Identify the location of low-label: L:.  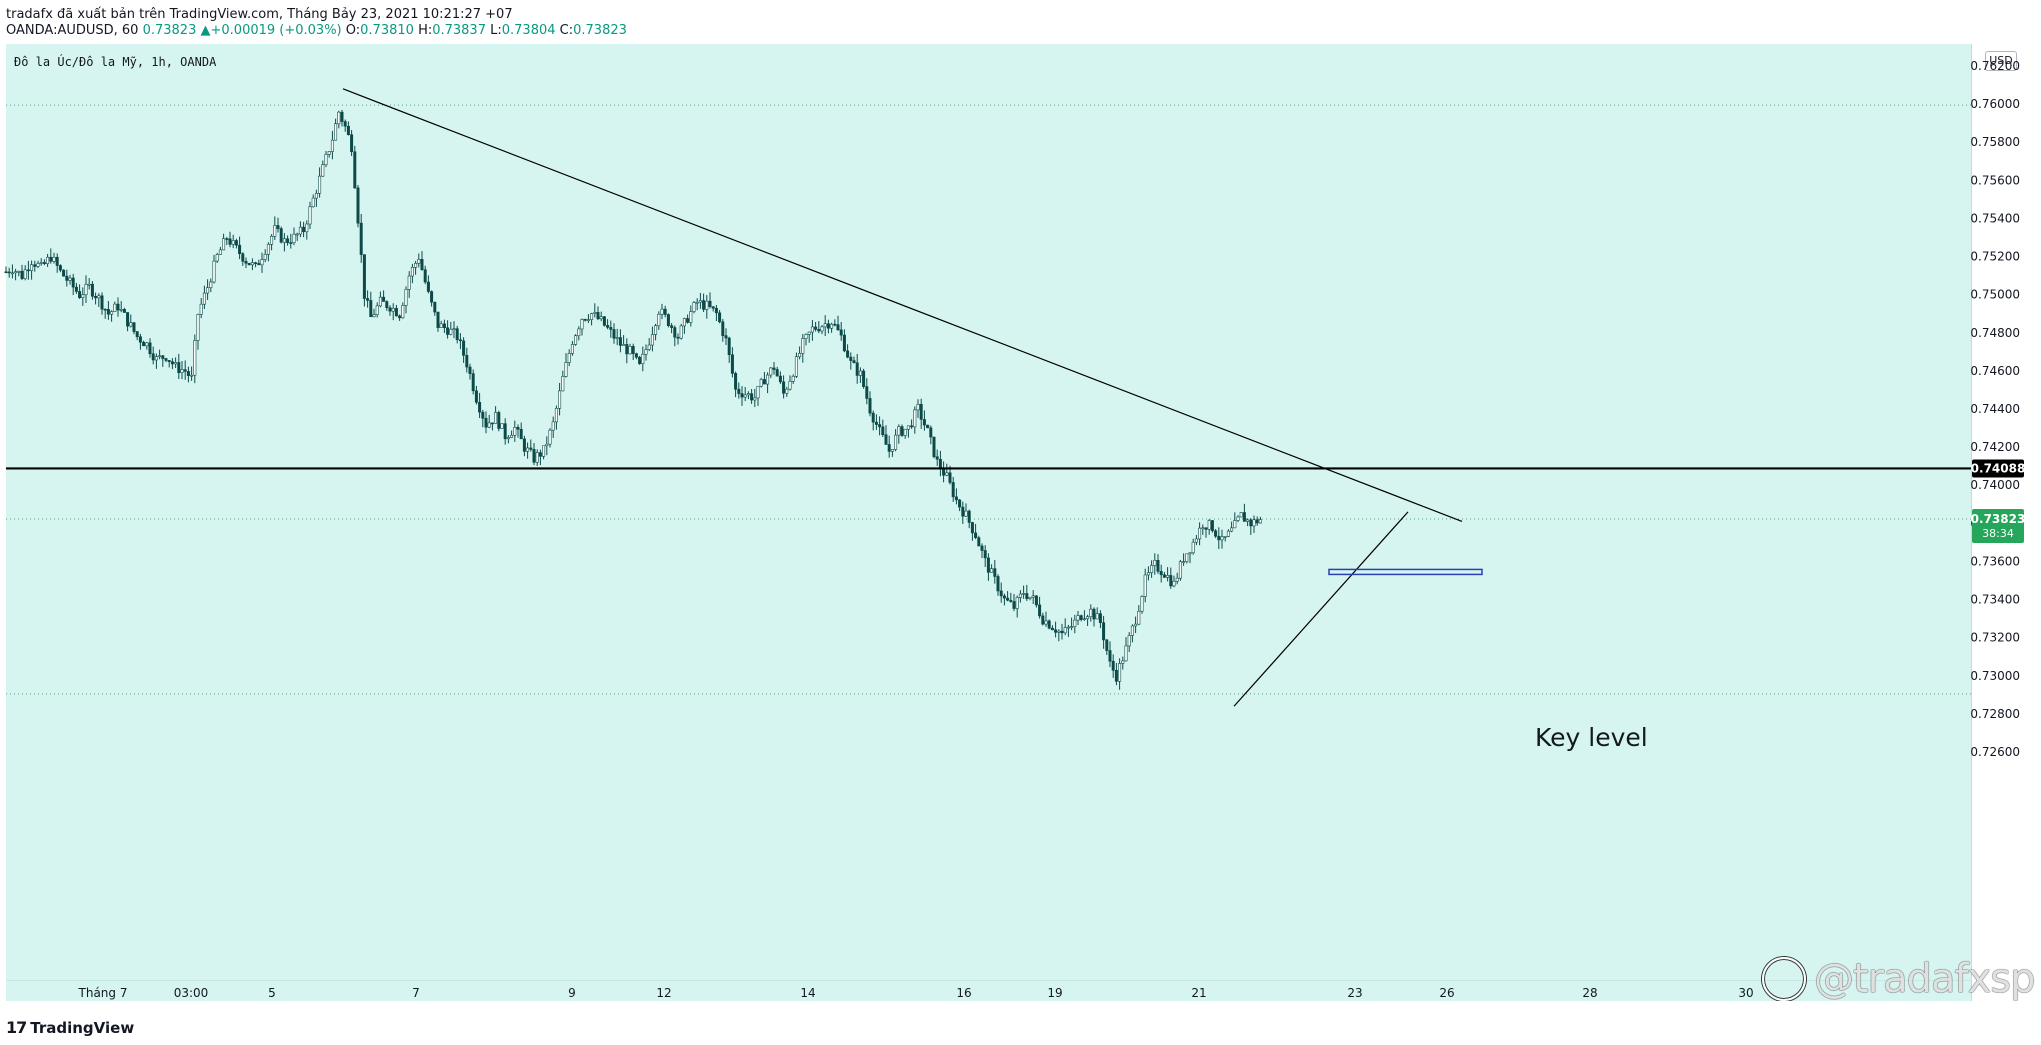
(496, 30).